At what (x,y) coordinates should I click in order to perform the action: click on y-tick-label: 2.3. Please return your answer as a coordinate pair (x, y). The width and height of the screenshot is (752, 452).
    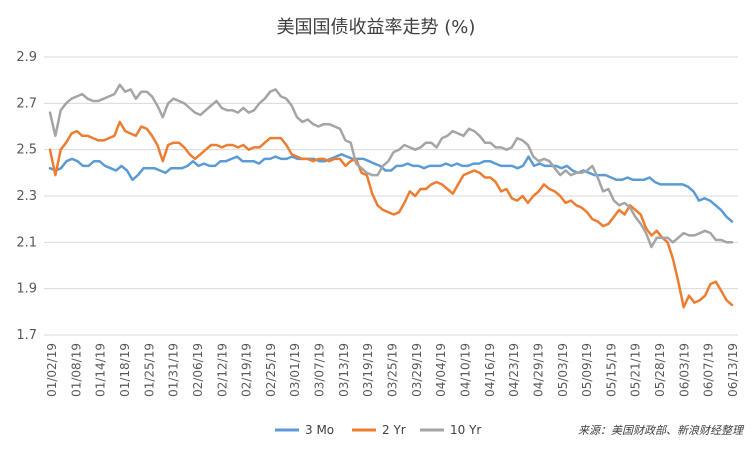
    Looking at the image, I should click on (26, 196).